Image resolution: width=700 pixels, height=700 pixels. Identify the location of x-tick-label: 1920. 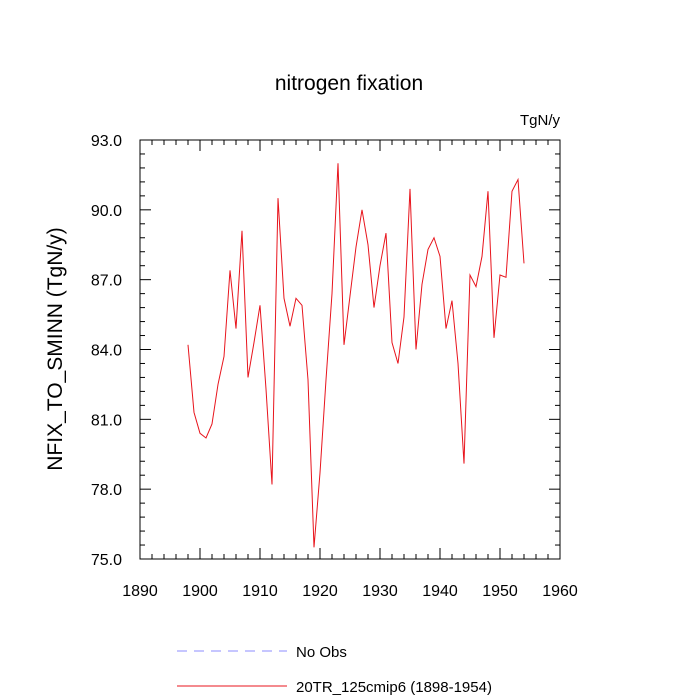
(320, 591).